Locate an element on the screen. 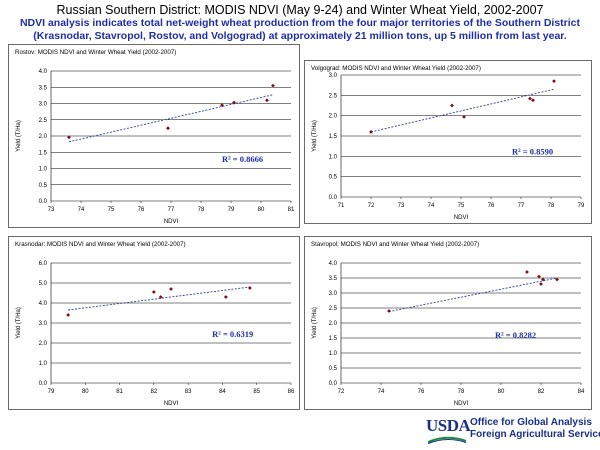 The image size is (600, 450). usda-logo: USDA is located at coordinates (448, 425).